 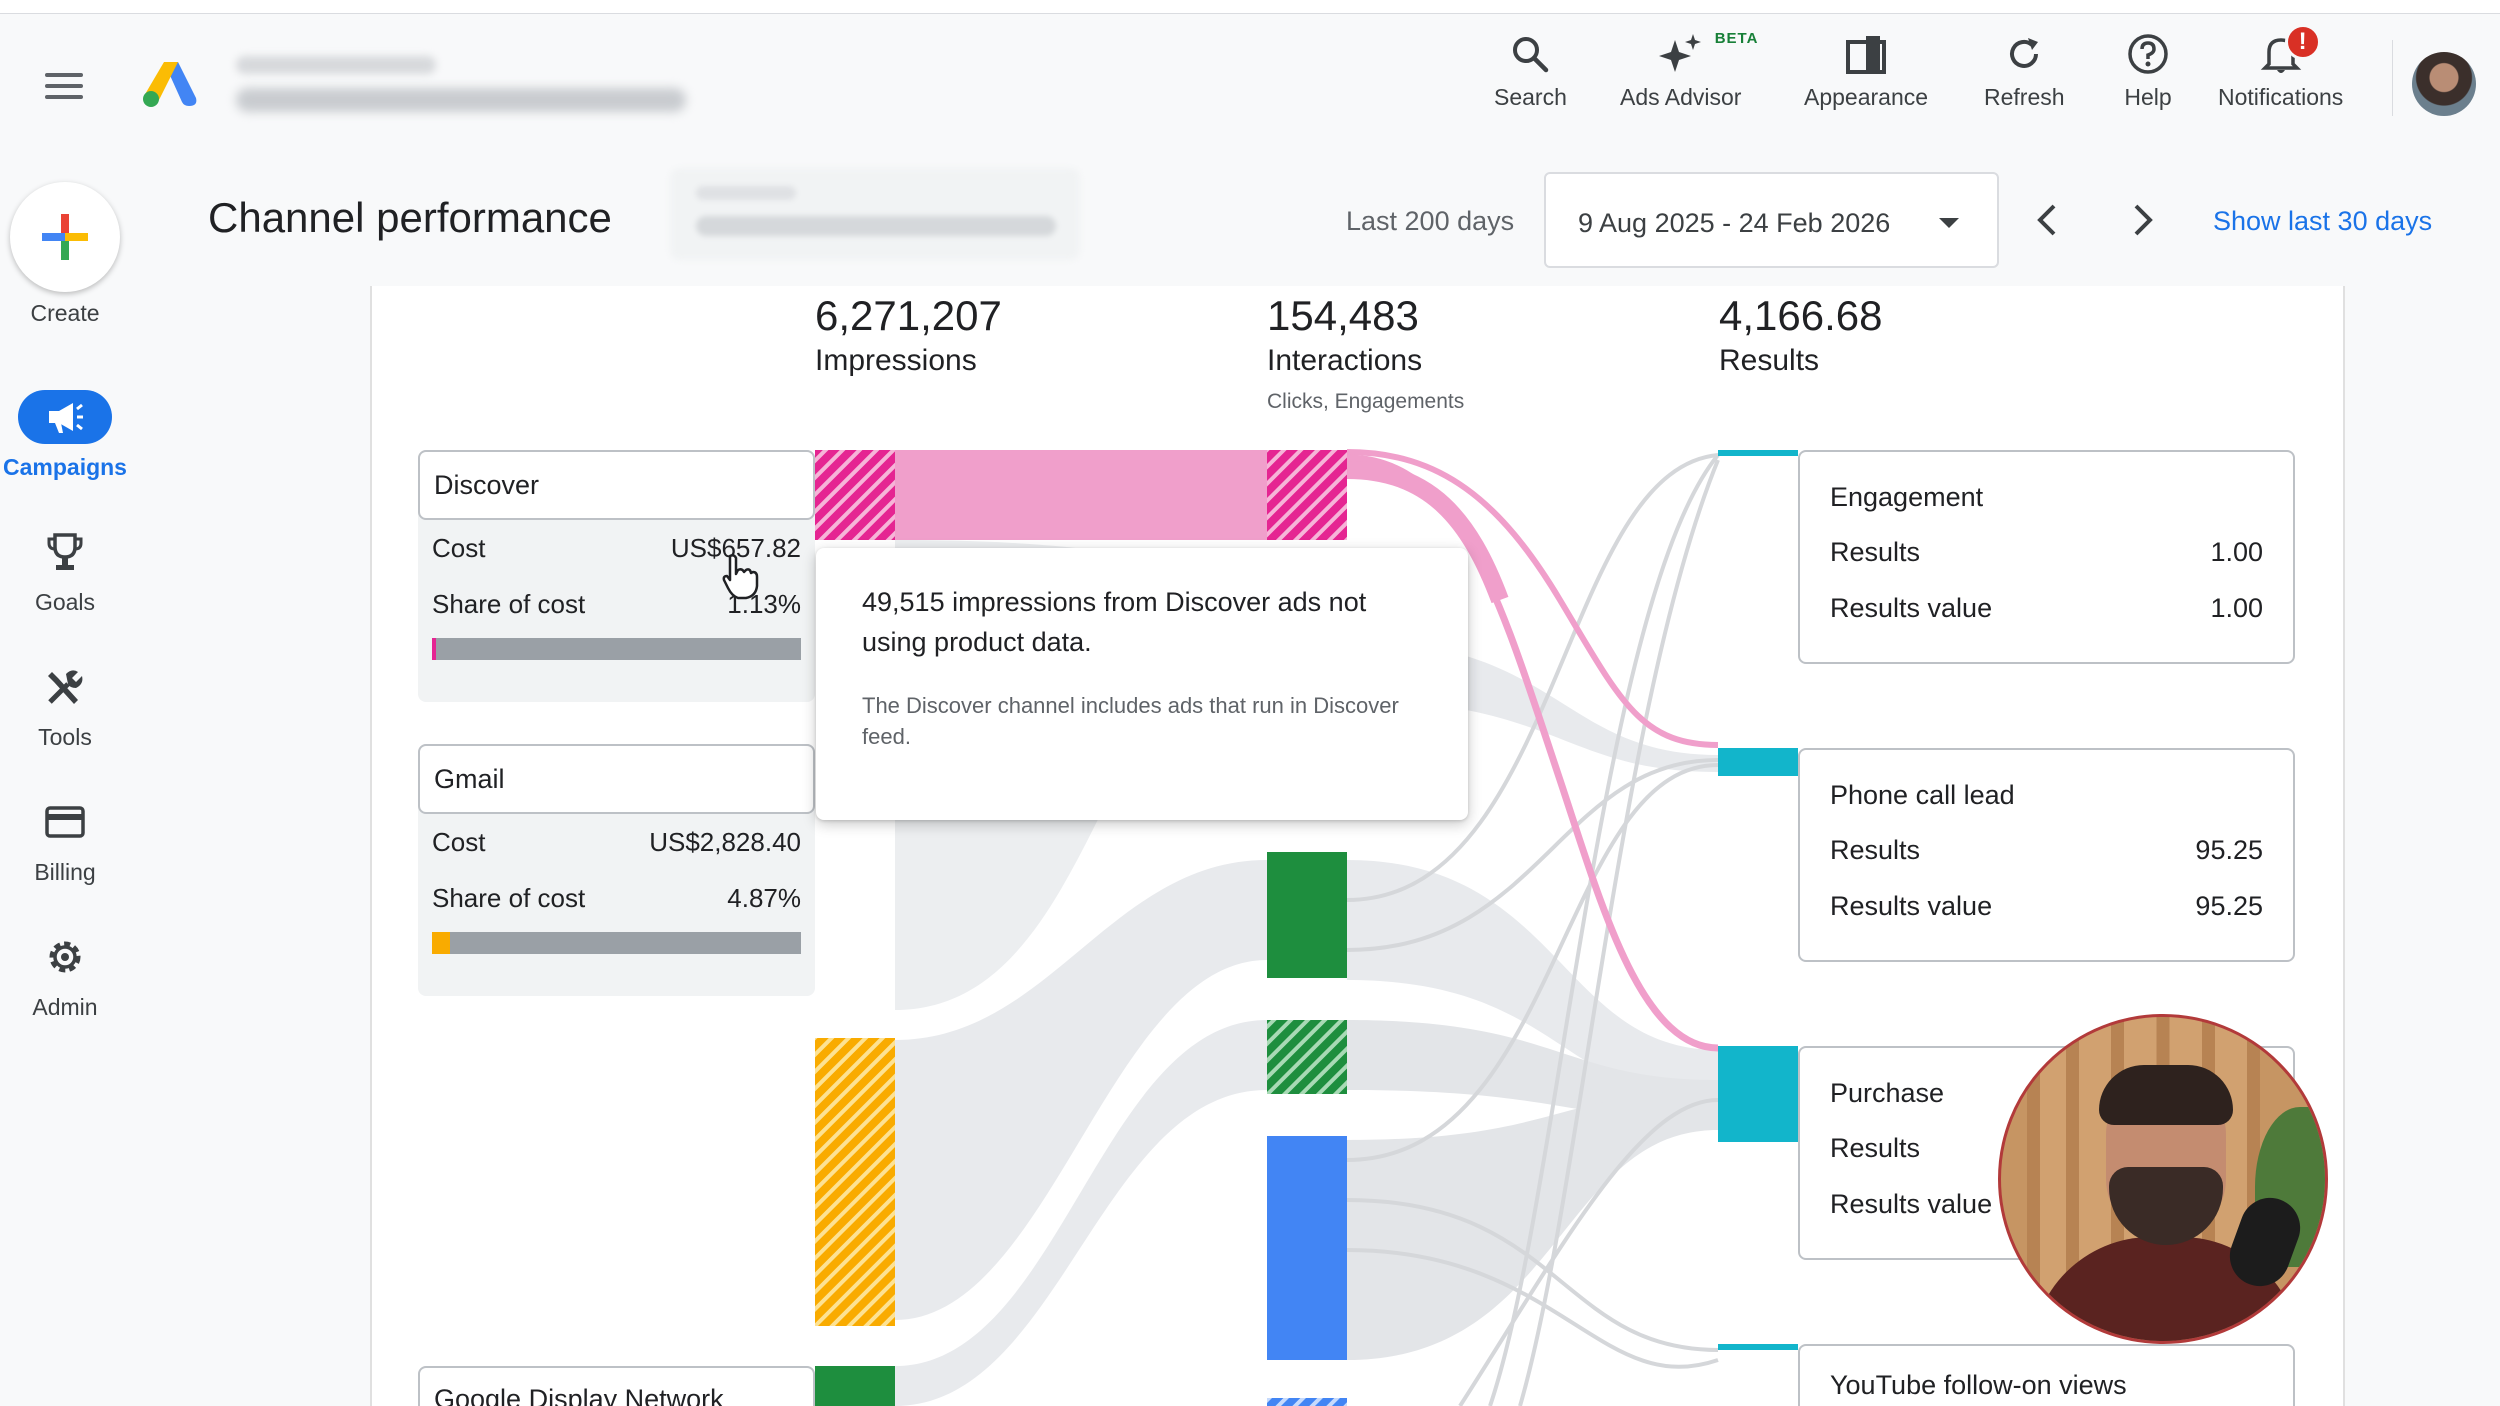 I want to click on result-card-engagement: Engagement Results 1.00 Results value 1.00, so click(x=2046, y=557).